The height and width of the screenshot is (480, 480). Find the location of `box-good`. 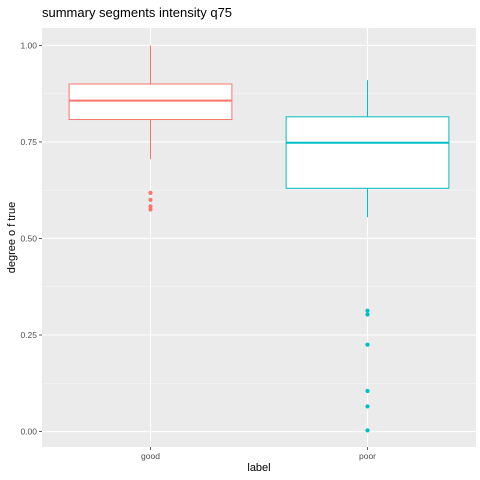

box-good is located at coordinates (150, 128).